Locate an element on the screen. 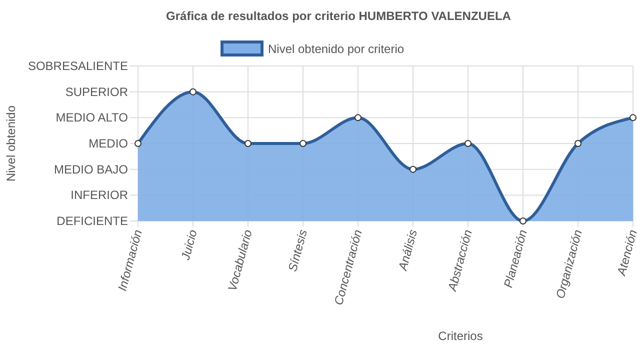  text: Nivel obtenido is located at coordinates (11, 143).